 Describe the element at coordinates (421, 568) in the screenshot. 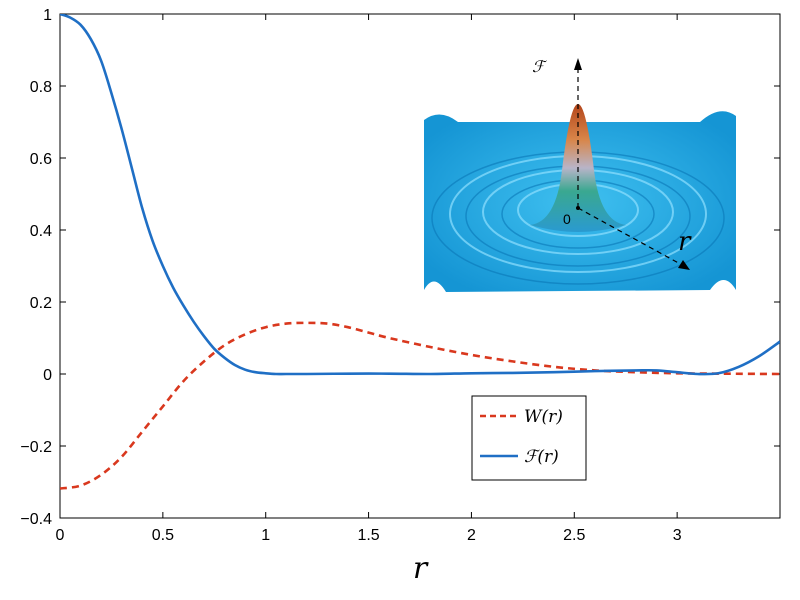

I see `x-axis-title: r` at that location.